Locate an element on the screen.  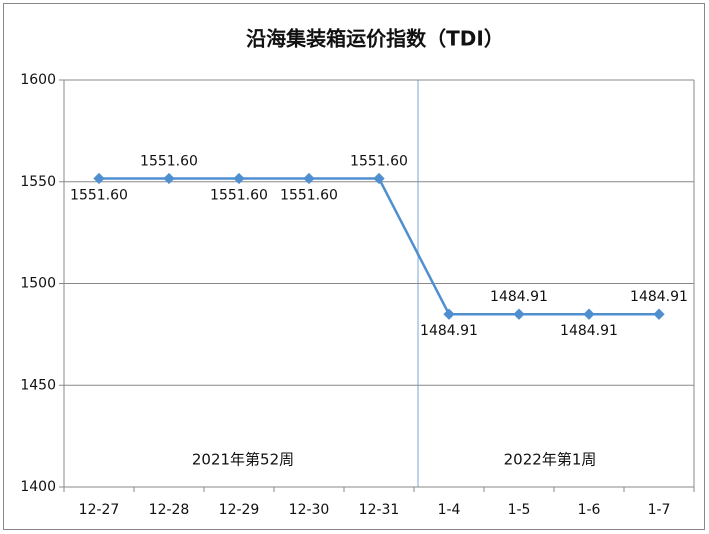
x-tick-label: 12-27 is located at coordinates (99, 510).